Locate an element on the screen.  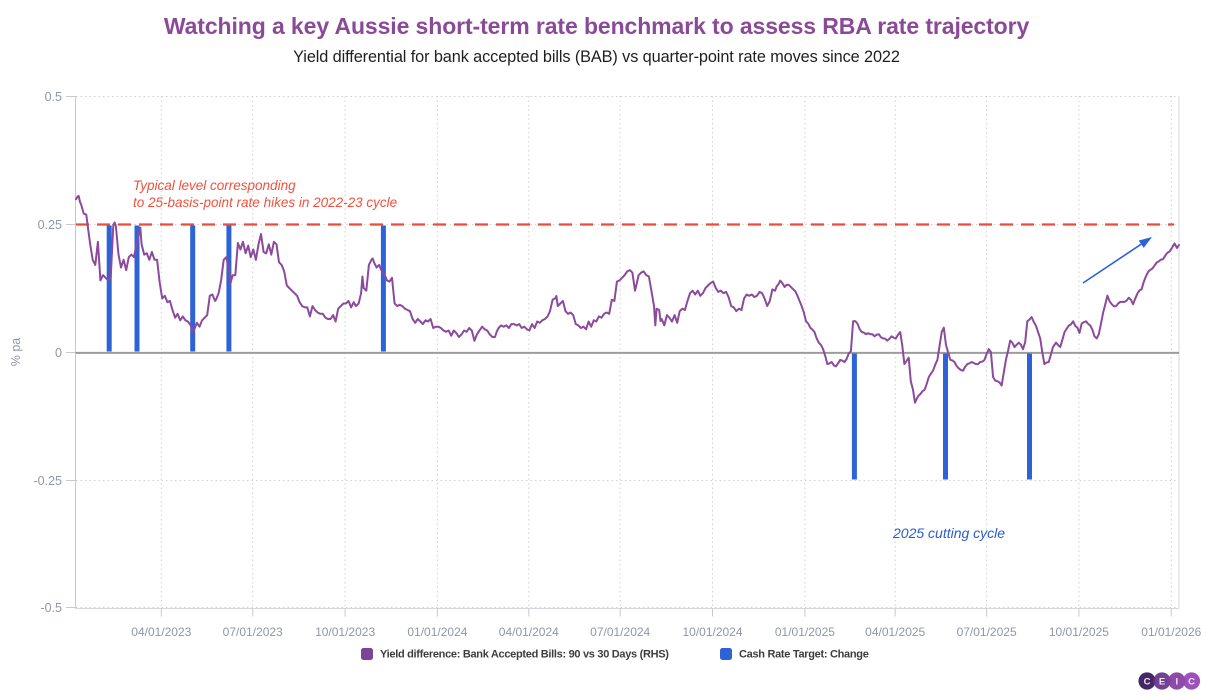
svg-text: 10/01/2025 is located at coordinates (1079, 632).